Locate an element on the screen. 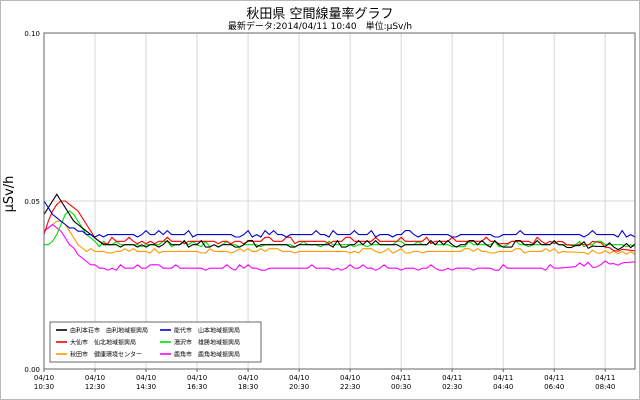  x-tick-time: 10:30 is located at coordinates (44, 387).